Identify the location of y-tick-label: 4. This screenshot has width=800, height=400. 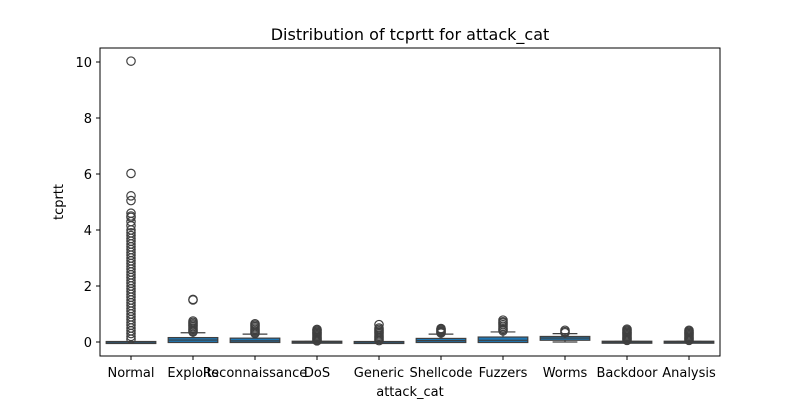
(88, 231).